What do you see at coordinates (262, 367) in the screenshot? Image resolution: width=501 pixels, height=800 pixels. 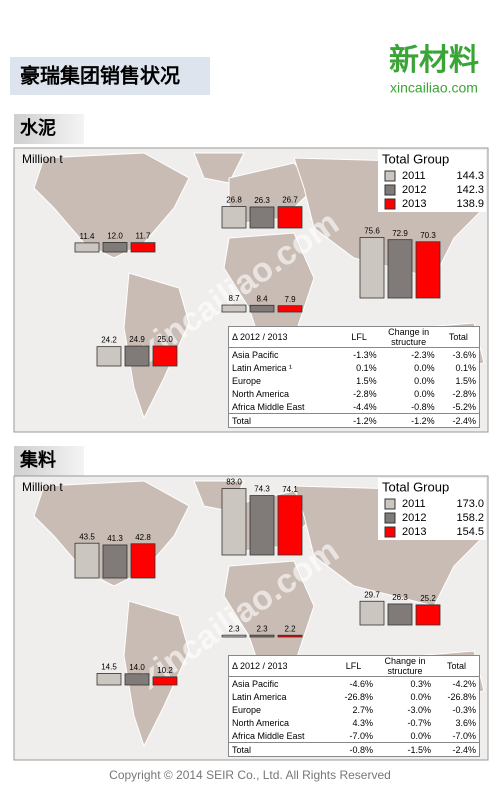 I see `table-cell: Latin America ¹` at bounding box center [262, 367].